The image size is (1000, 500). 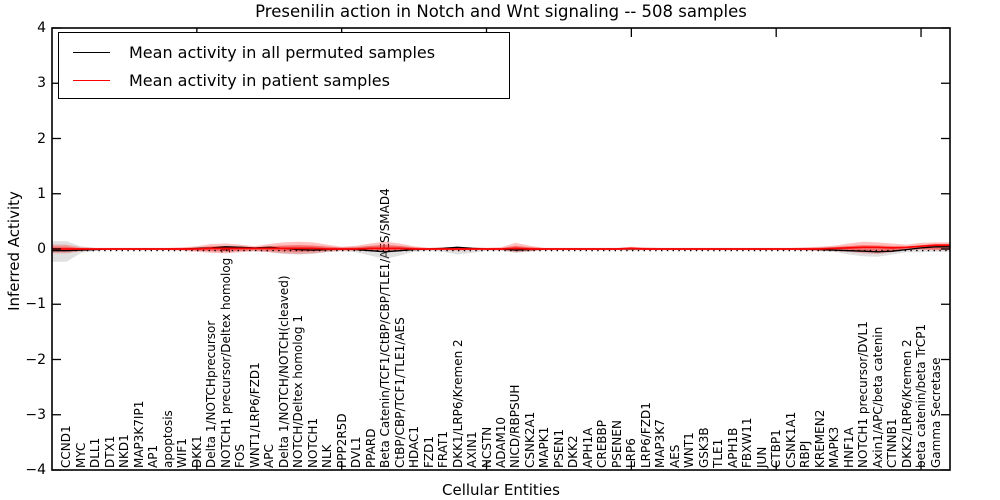 I want to click on legend-label: Mean activity in all permuted samples, so click(x=282, y=53).